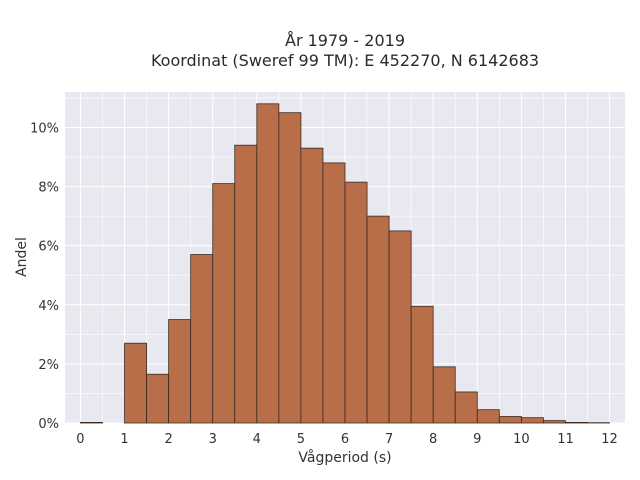 This screenshot has height=480, width=640. I want to click on x-tick-label: 1, so click(124, 439).